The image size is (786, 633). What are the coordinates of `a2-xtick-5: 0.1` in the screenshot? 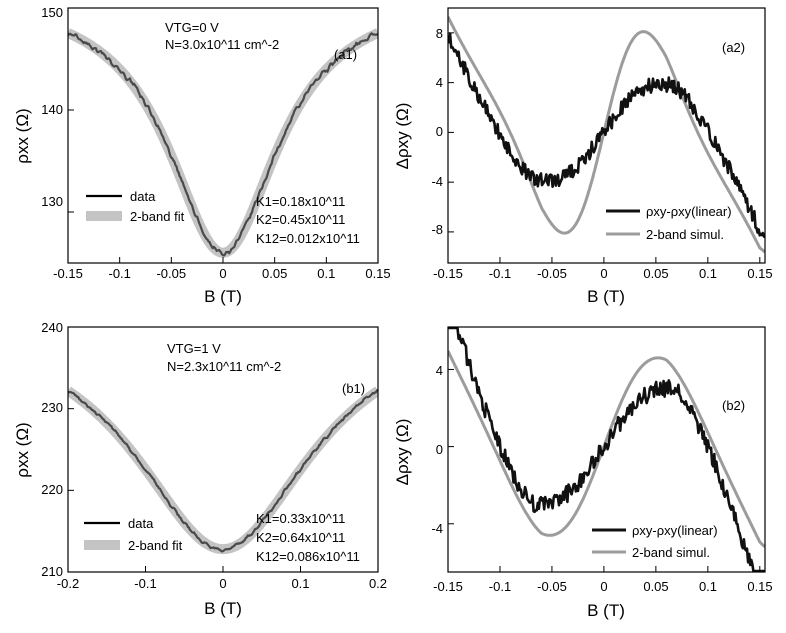 It's located at (708, 273).